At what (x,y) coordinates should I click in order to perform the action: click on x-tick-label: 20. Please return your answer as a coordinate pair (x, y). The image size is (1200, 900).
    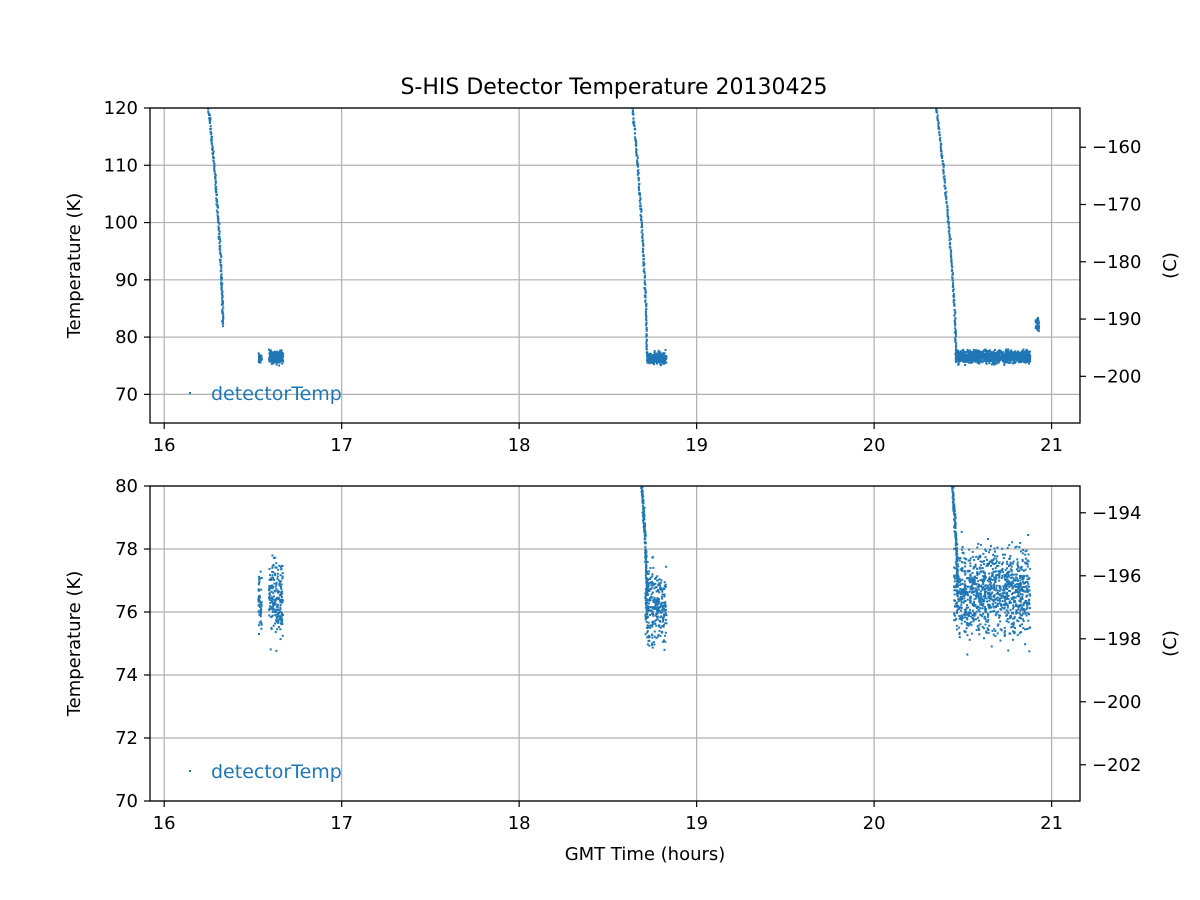
    Looking at the image, I should click on (874, 445).